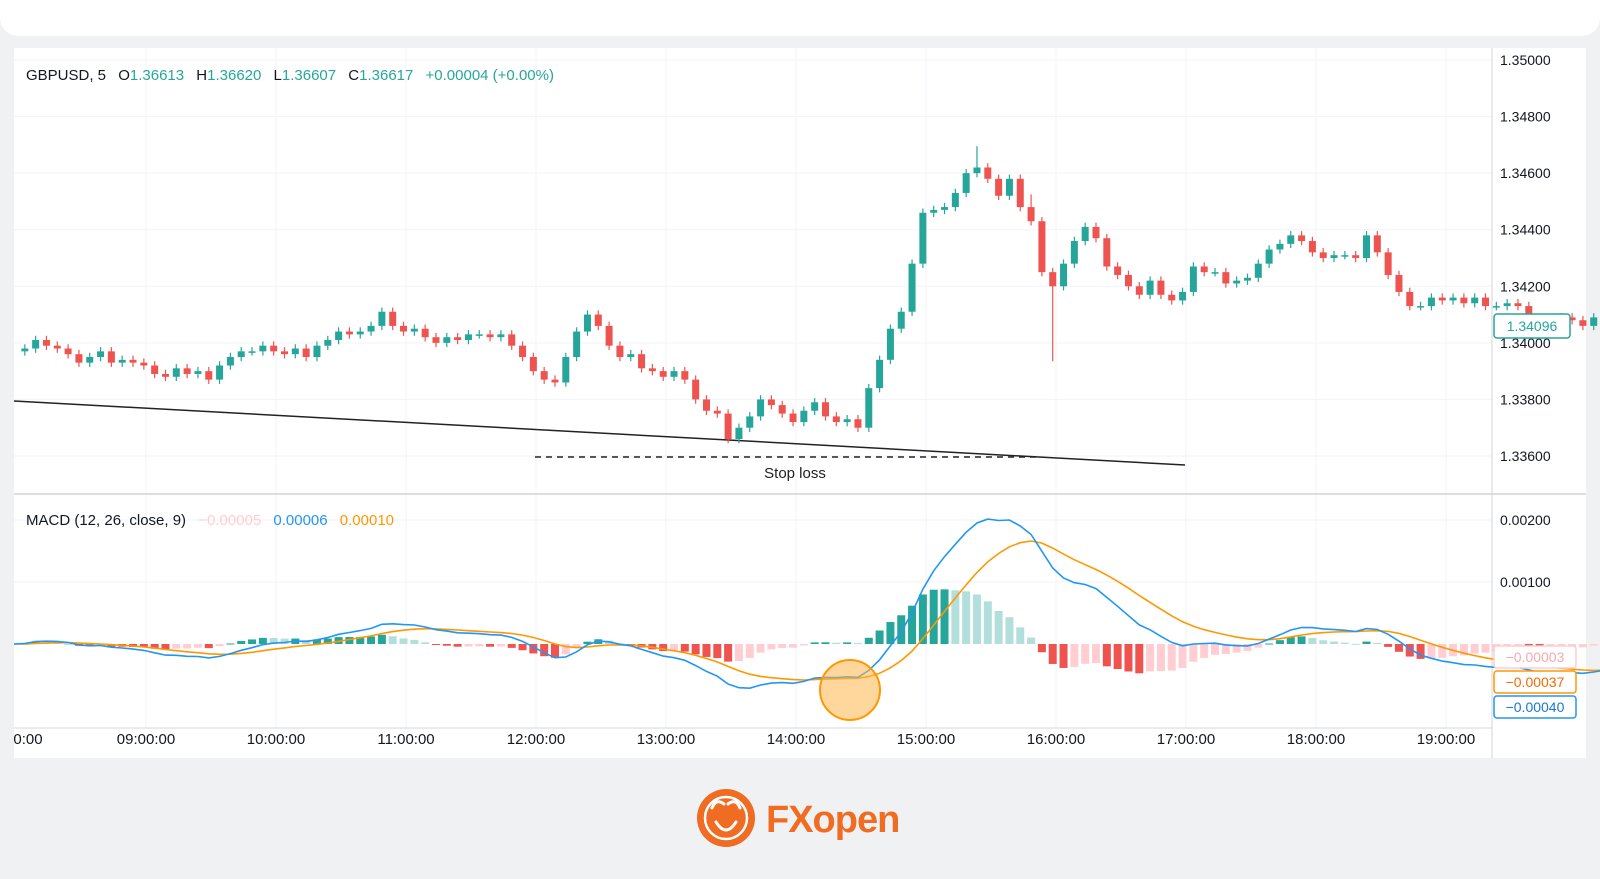  I want to click on macd-name: MACD (12, 26, close, 9), so click(106, 520).